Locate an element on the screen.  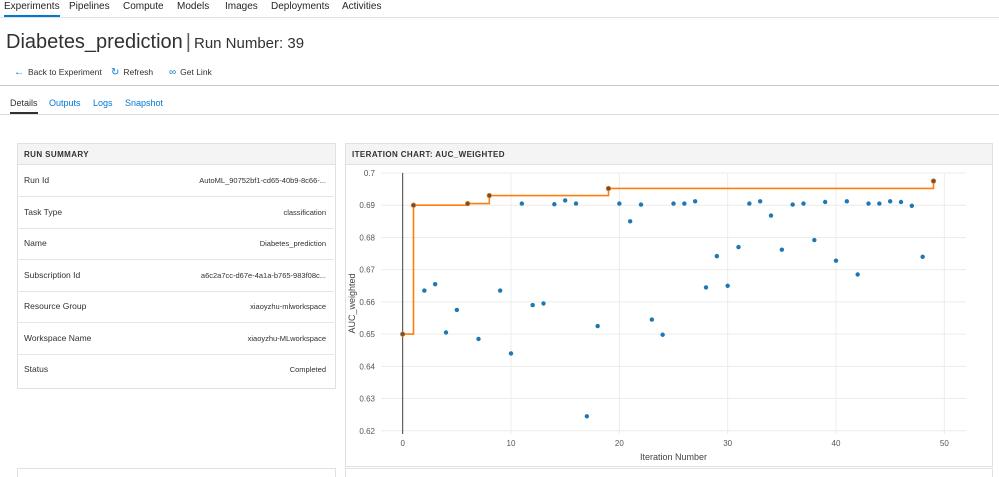
tab-logs: Logs is located at coordinates (103, 103).